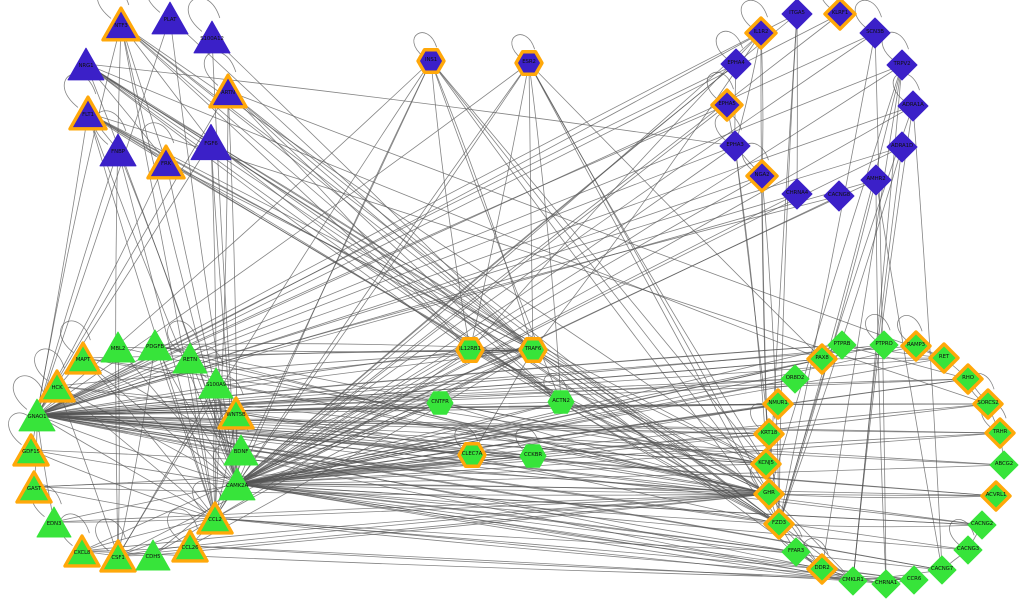 Image resolution: width=1027 pixels, height=600 pixels. What do you see at coordinates (166, 162) in the screenshot?
I see `node-frk: FRK` at bounding box center [166, 162].